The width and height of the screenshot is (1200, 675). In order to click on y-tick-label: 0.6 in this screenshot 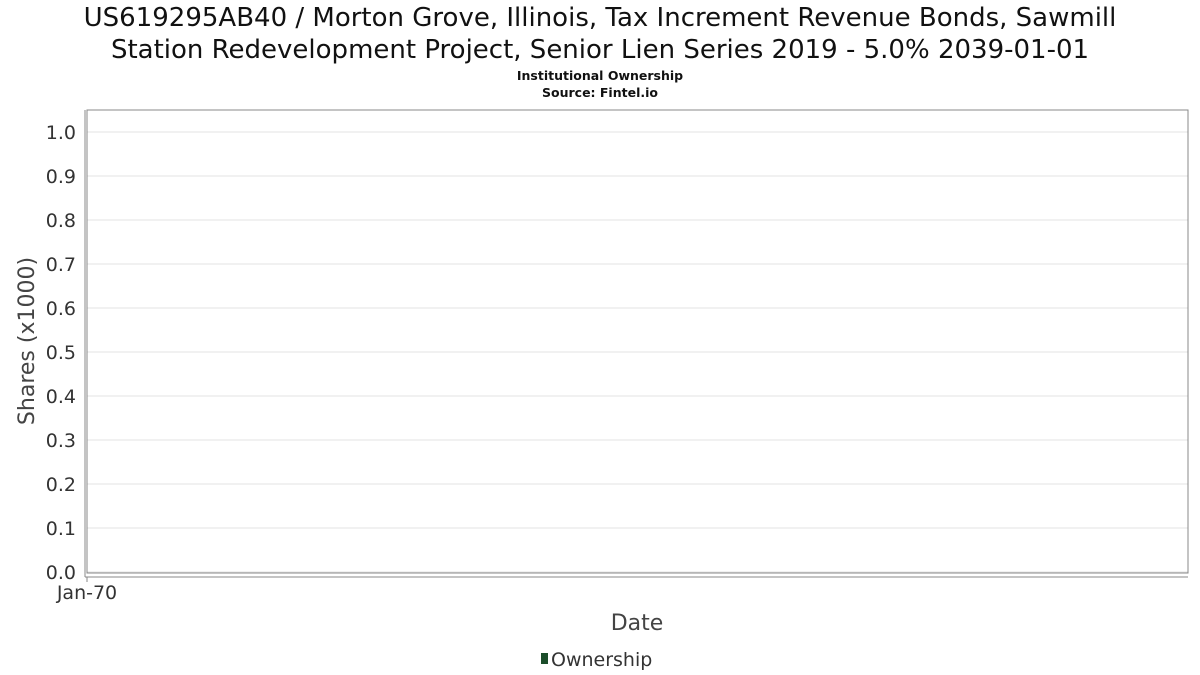, I will do `click(61, 309)`.